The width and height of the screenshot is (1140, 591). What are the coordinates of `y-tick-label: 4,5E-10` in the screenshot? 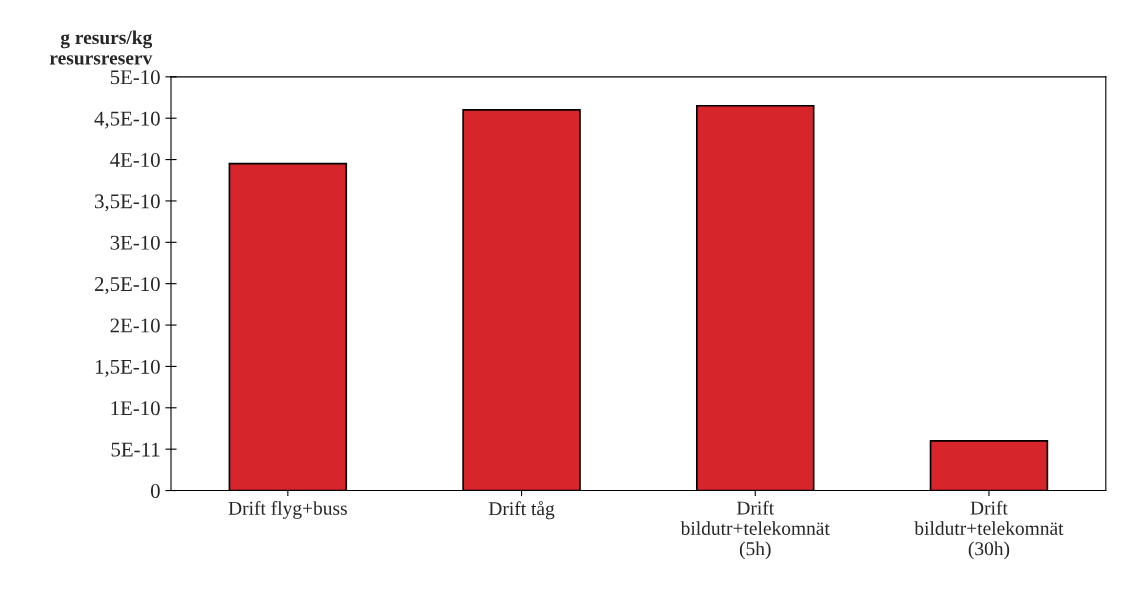 It's located at (127, 120).